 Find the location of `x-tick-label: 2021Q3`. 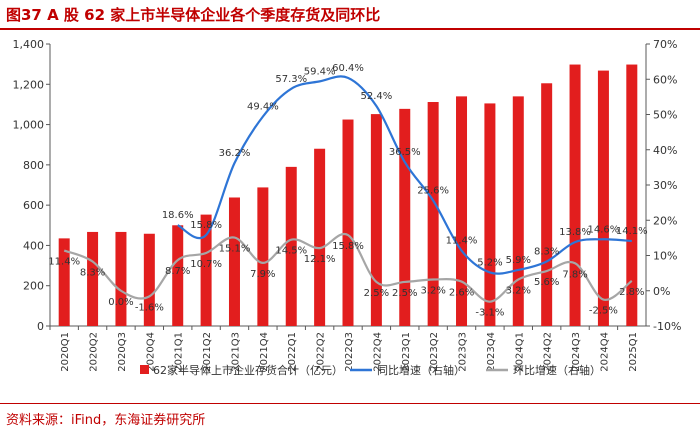

x-tick-label: 2021Q3 is located at coordinates (235, 352).